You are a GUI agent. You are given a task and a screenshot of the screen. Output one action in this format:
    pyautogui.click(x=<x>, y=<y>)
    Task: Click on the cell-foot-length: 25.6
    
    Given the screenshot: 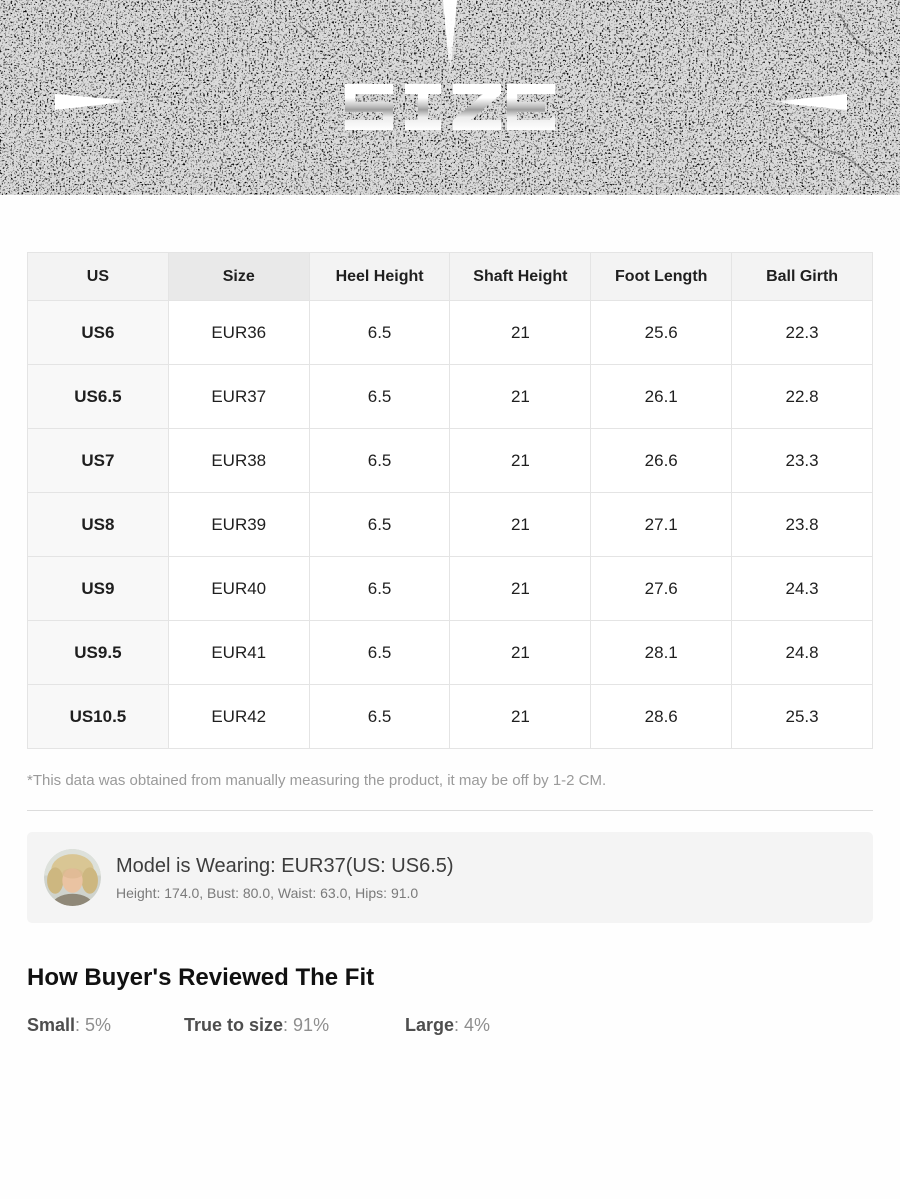 What is the action you would take?
    pyautogui.click(x=661, y=332)
    